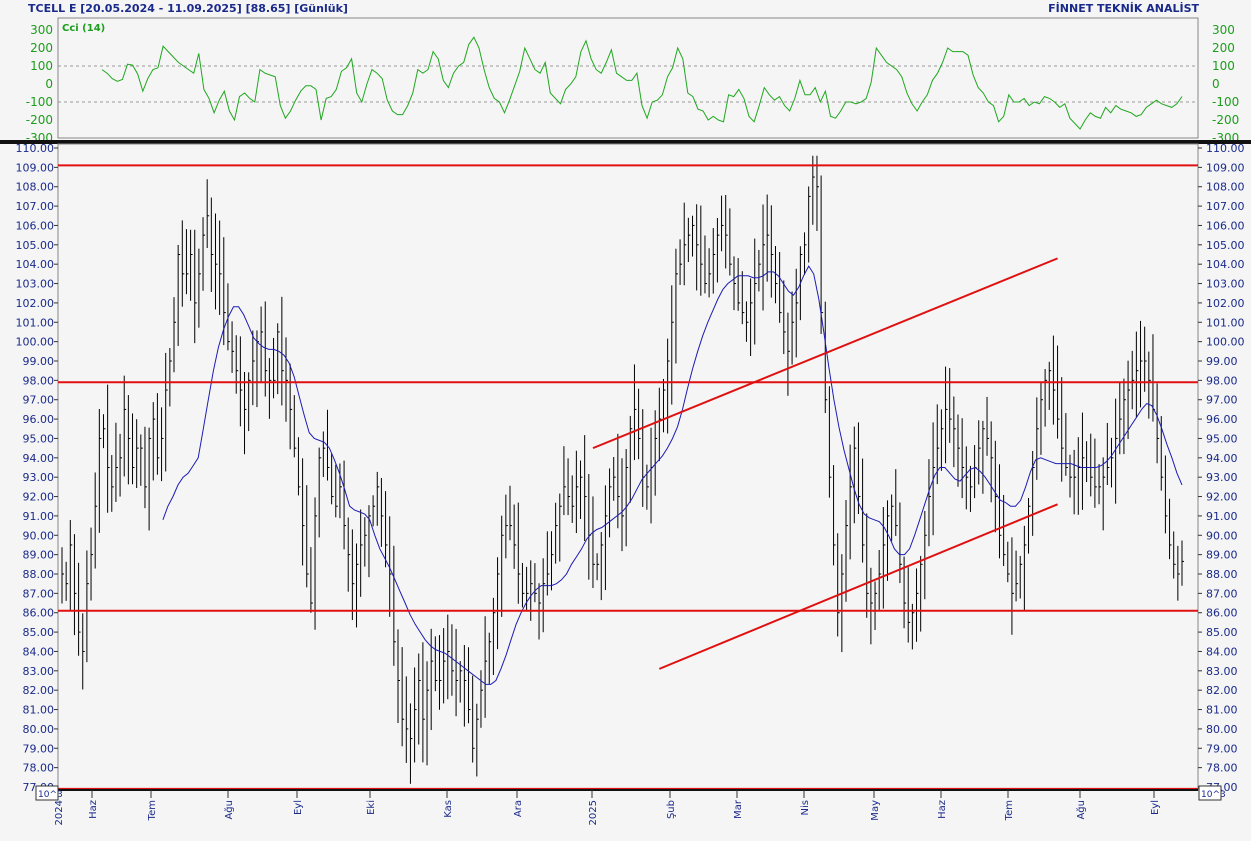 Image resolution: width=1251 pixels, height=841 pixels. What do you see at coordinates (518, 808) in the screenshot?
I see `x-tick-label: Ara` at bounding box center [518, 808].